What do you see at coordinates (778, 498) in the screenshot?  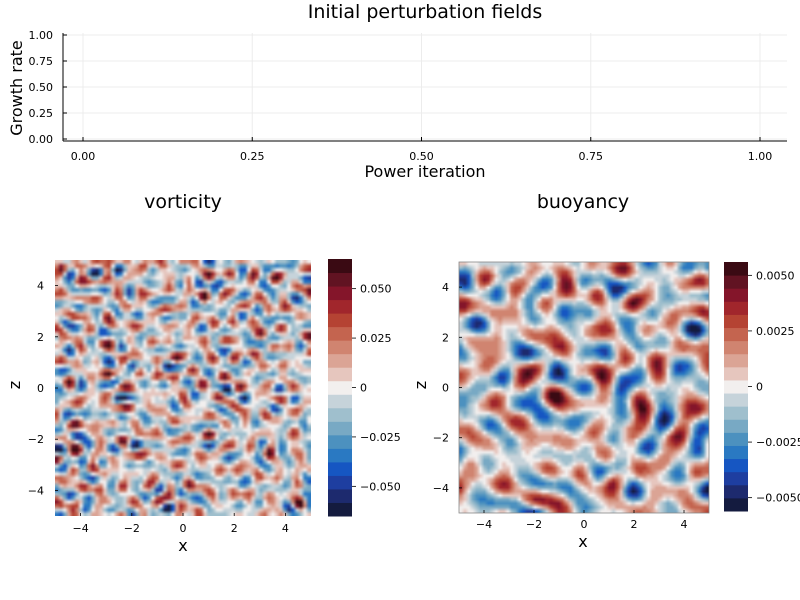 I see `colorbar-tick-label: −0.0050` at bounding box center [778, 498].